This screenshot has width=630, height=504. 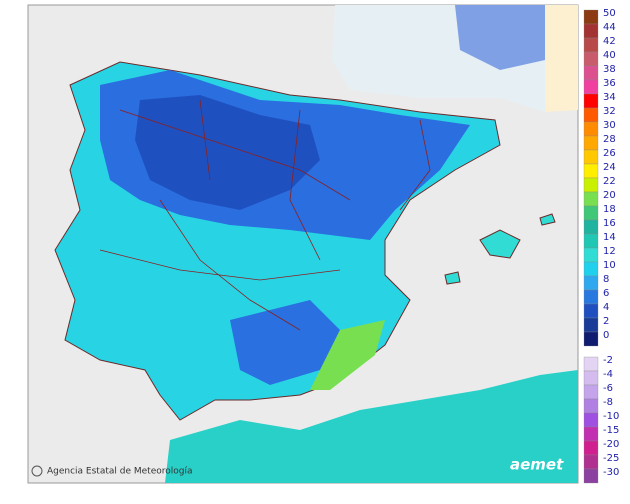 I want to click on legend-label: 26, so click(x=609, y=153).